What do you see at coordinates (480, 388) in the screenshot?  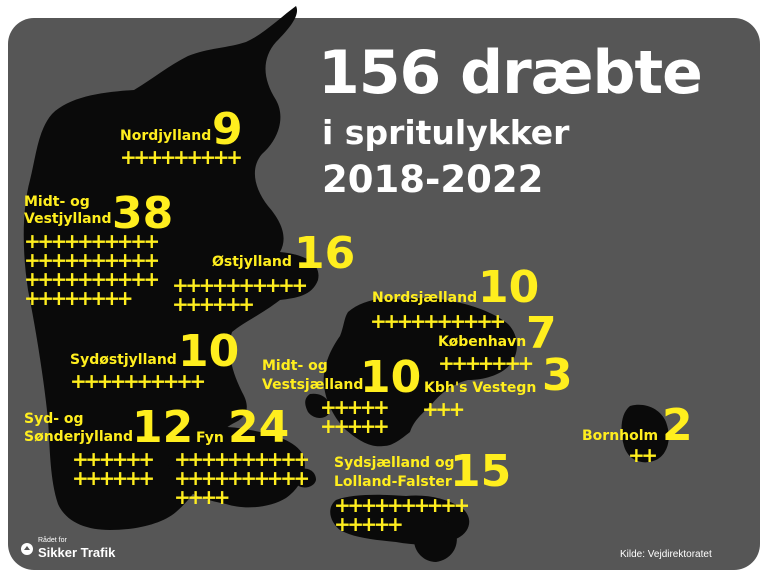 I see `region-name-kbh-vestegn: Kbh's Vestegn` at bounding box center [480, 388].